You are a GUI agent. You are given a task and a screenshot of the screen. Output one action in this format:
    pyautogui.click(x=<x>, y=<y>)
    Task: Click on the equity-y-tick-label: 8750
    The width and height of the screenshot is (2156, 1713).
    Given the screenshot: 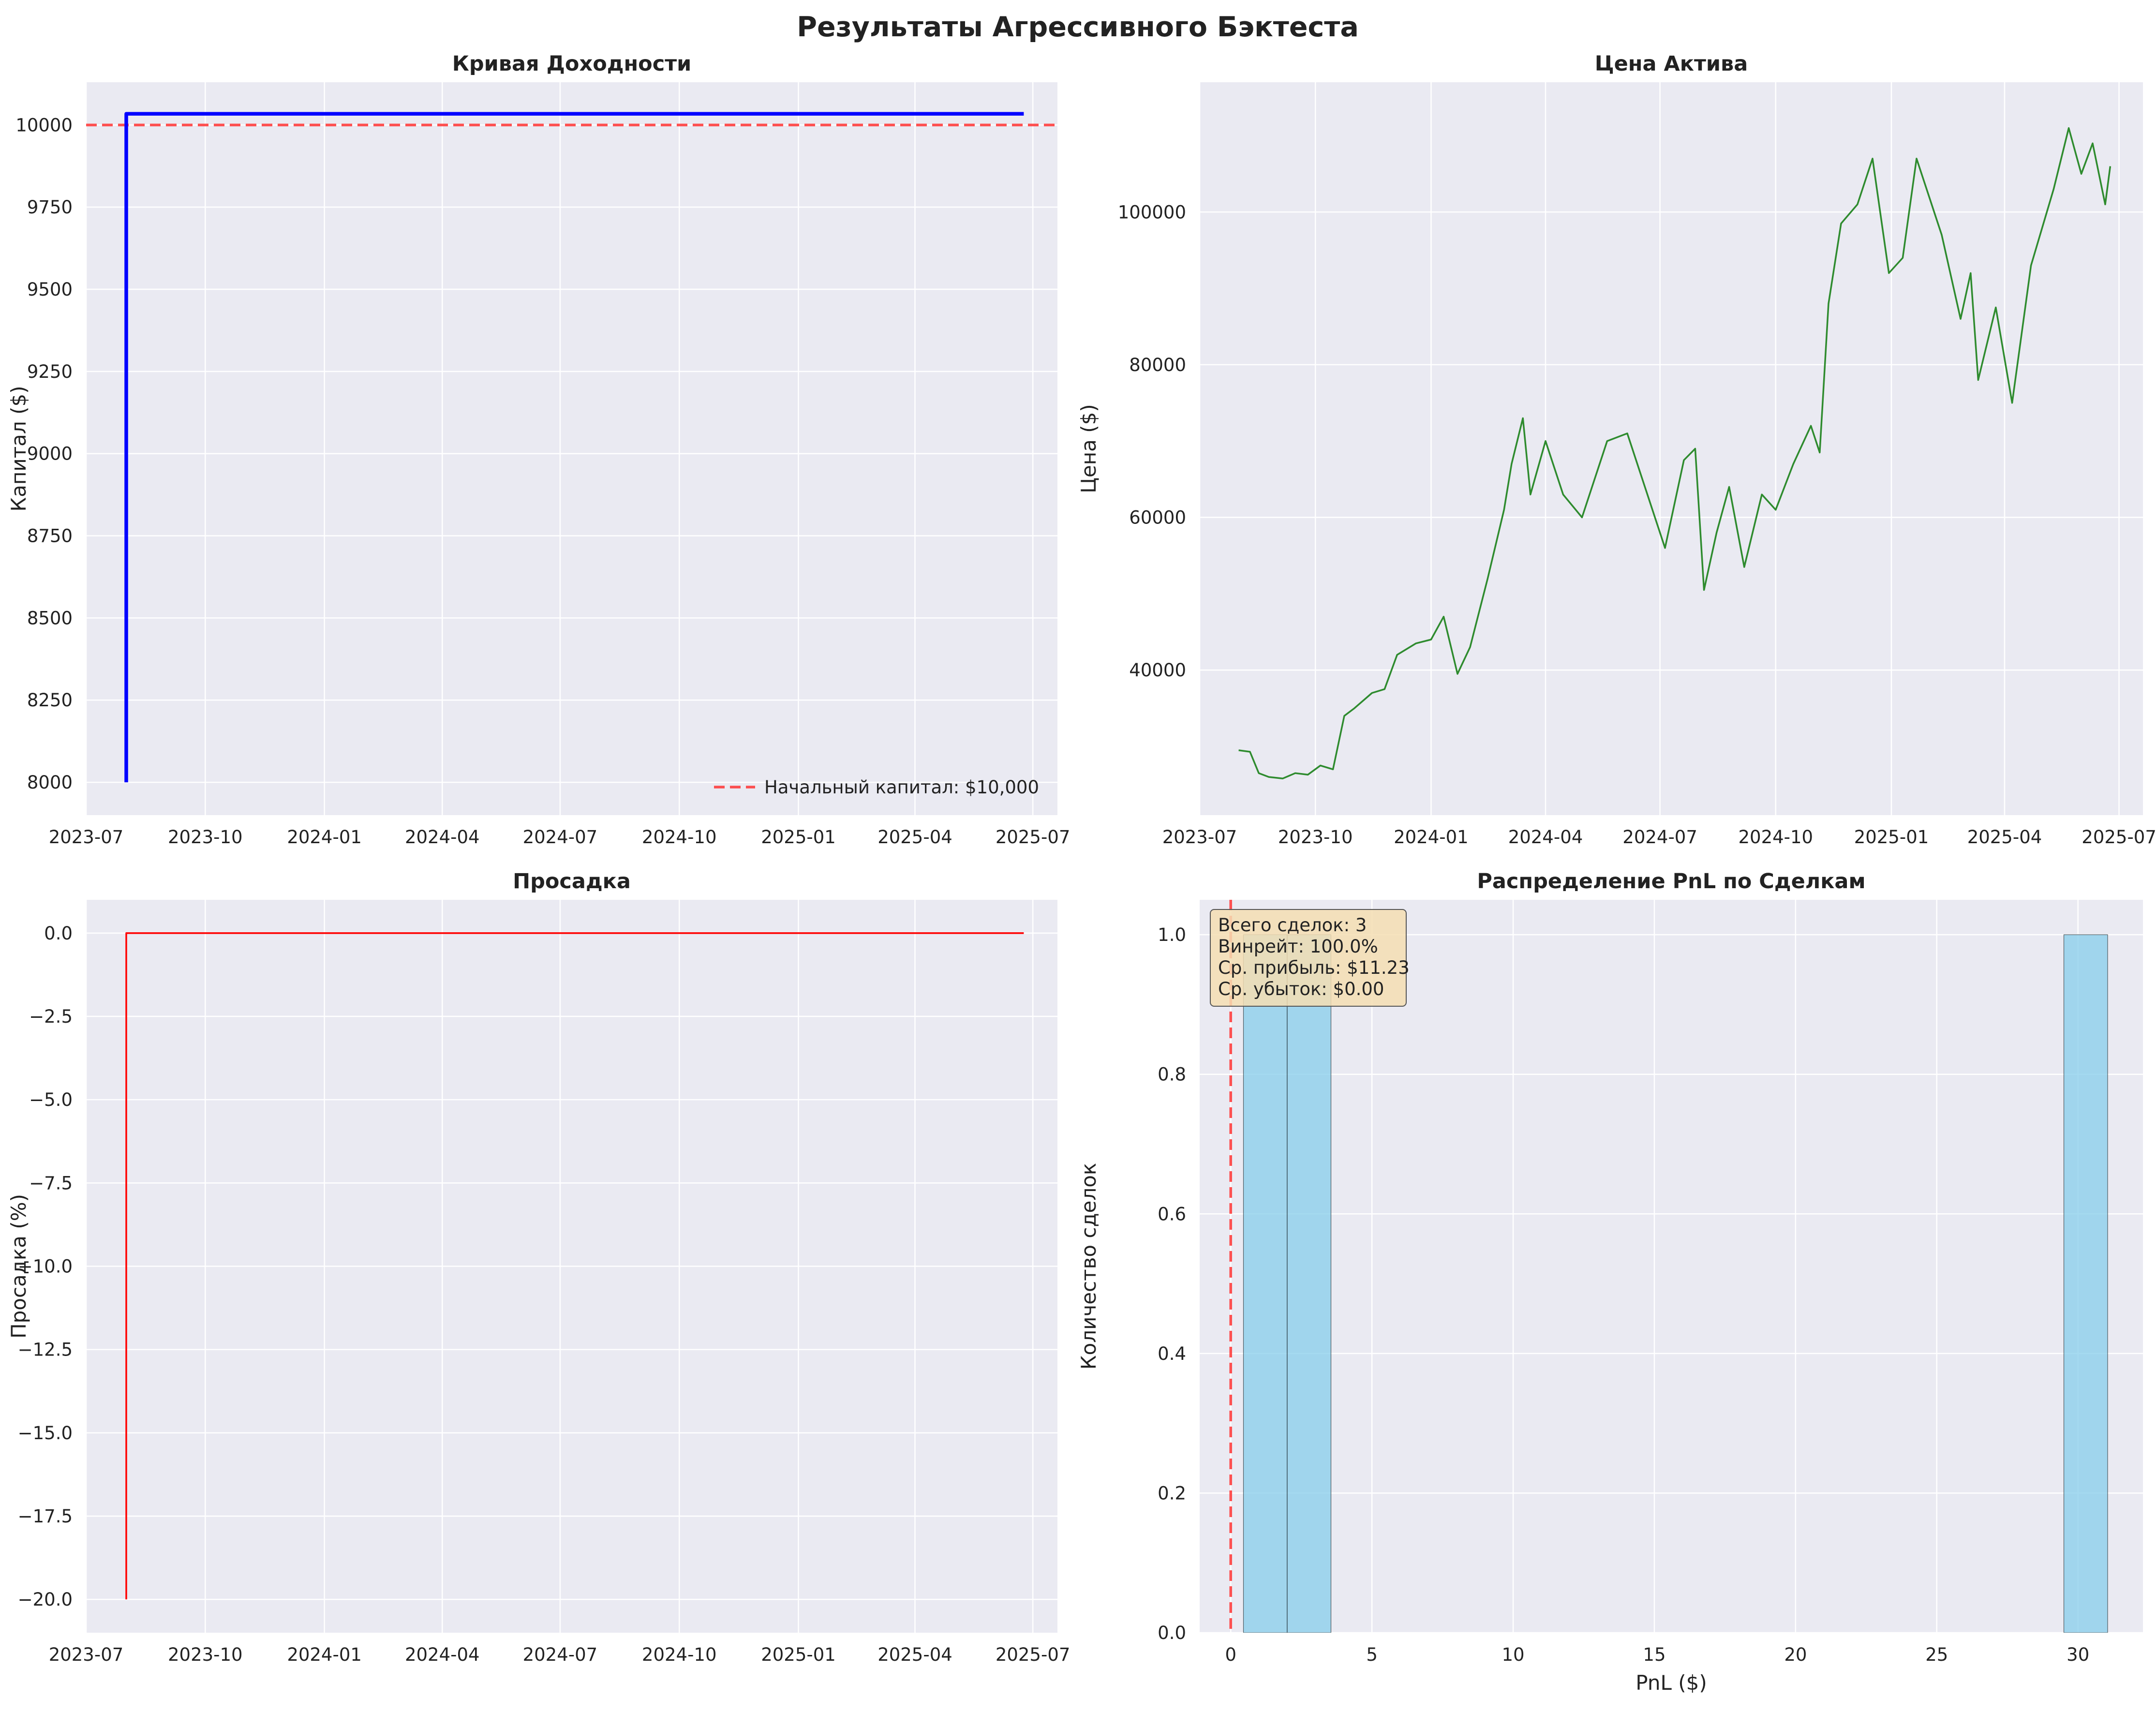 What is the action you would take?
    pyautogui.click(x=50, y=537)
    